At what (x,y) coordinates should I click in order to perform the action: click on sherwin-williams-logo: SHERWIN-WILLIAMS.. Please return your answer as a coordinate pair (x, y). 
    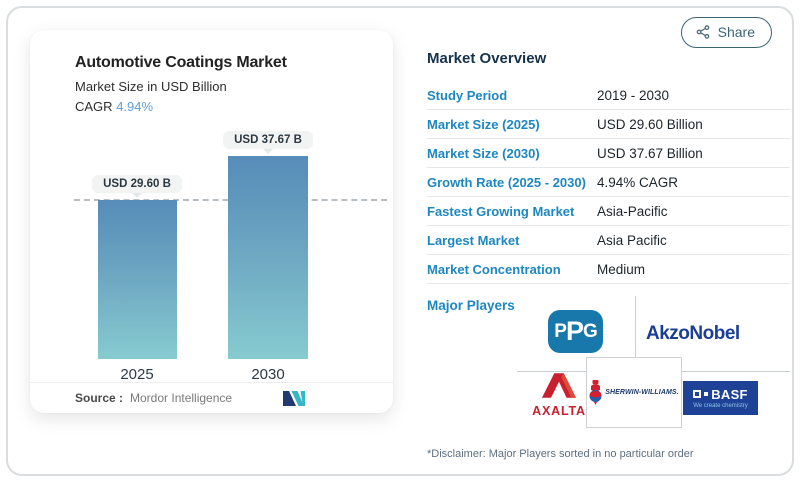
    Looking at the image, I should click on (634, 392).